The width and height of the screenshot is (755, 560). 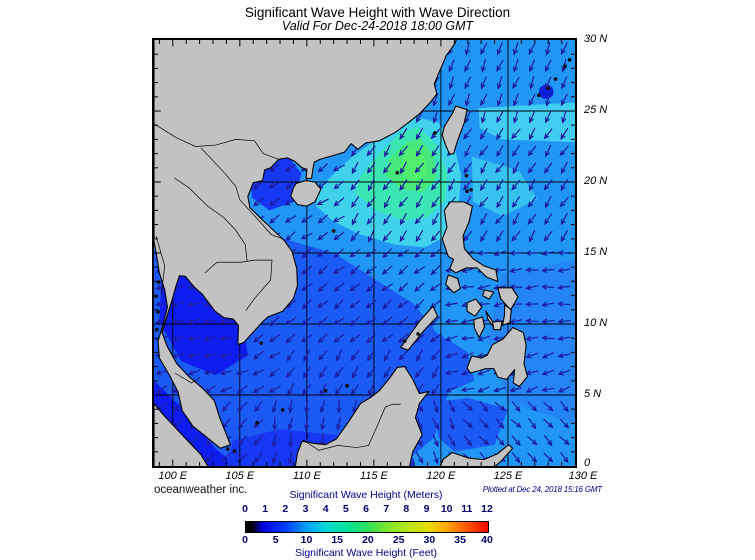 What do you see at coordinates (406, 509) in the screenshot?
I see `meters-tick: 8` at bounding box center [406, 509].